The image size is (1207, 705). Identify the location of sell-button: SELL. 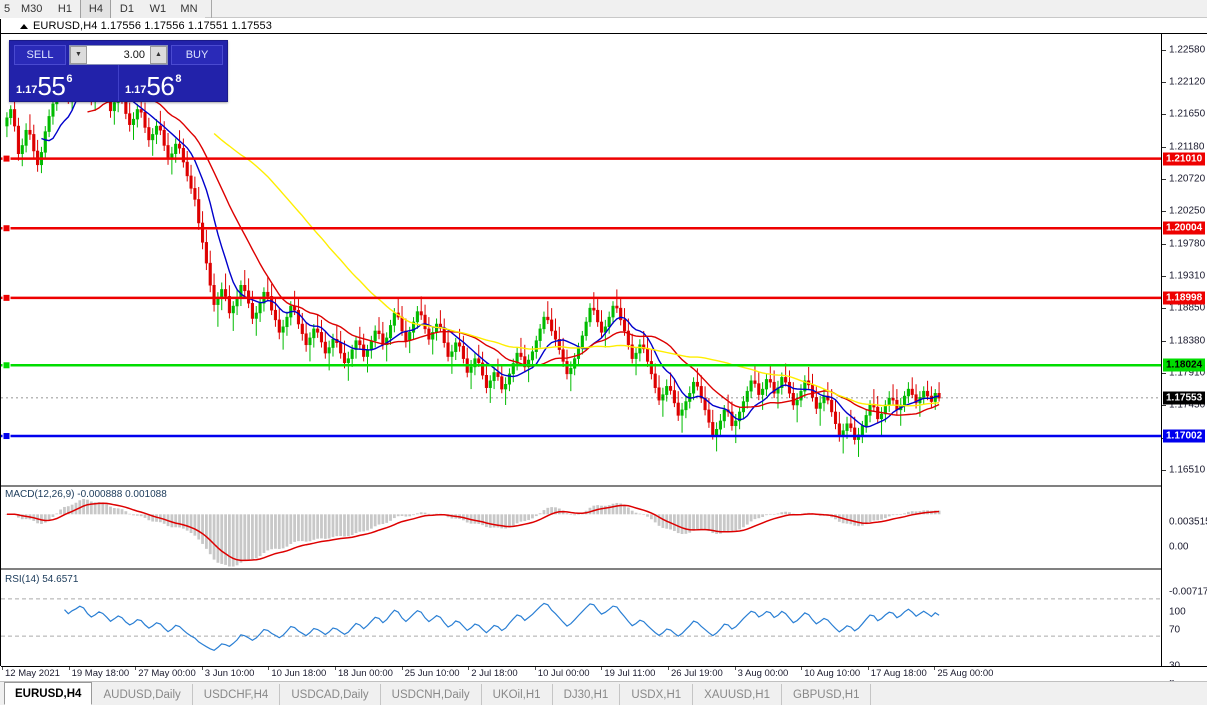
(40, 54).